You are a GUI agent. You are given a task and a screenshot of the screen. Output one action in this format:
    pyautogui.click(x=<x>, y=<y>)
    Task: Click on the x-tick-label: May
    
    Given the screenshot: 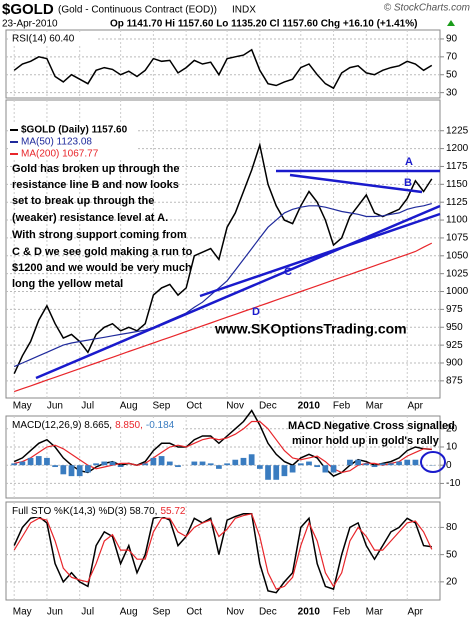 What is the action you would take?
    pyautogui.click(x=22, y=406)
    